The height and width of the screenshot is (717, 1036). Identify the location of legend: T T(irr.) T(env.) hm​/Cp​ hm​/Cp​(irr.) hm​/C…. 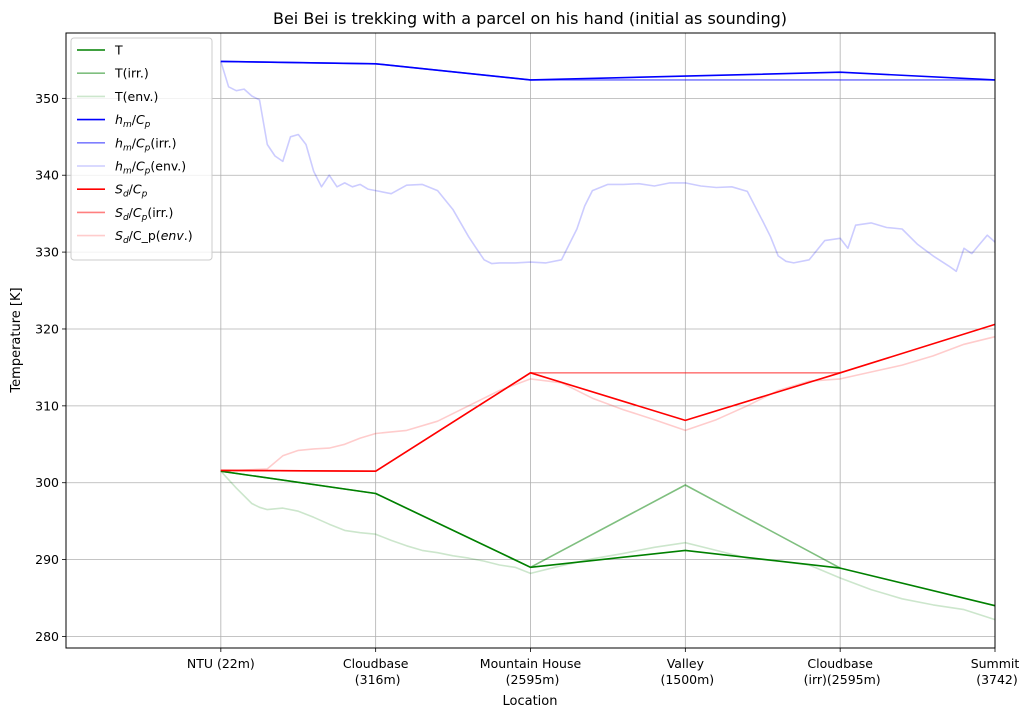
(141, 149).